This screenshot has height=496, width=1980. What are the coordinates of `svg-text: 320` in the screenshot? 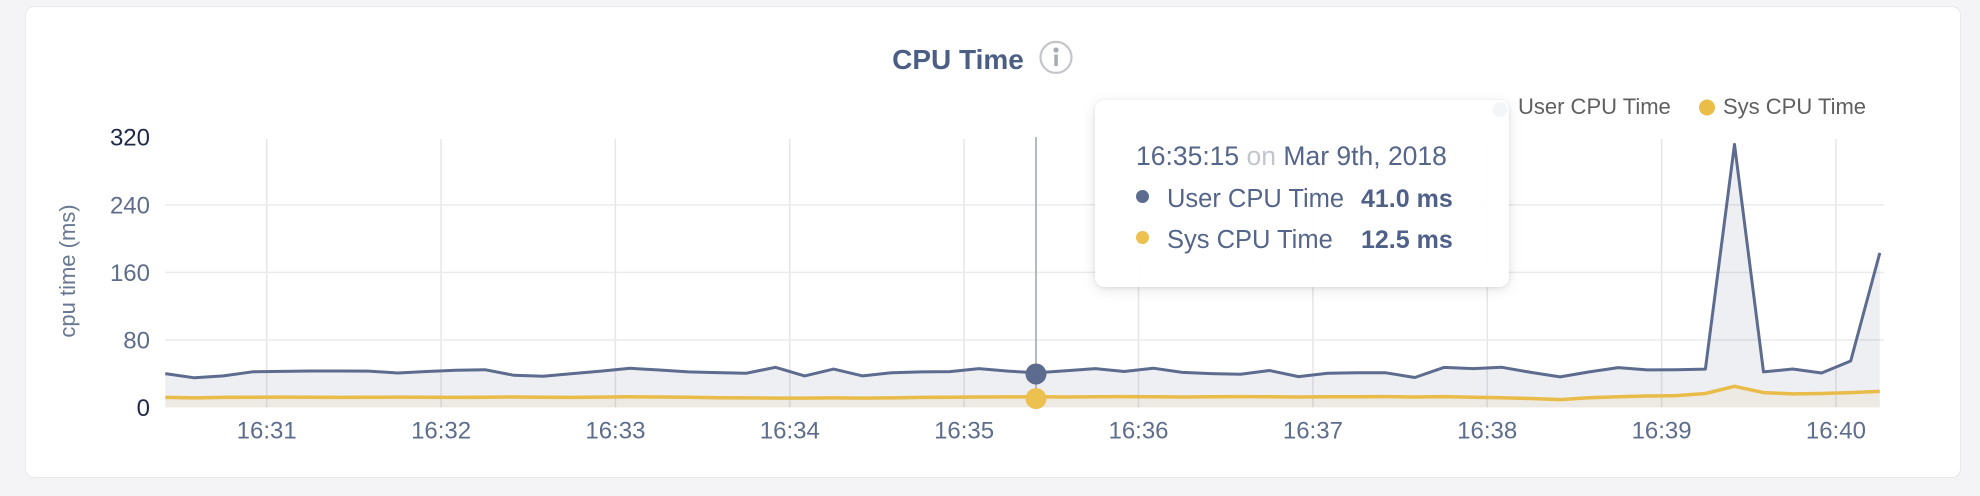 It's located at (130, 138).